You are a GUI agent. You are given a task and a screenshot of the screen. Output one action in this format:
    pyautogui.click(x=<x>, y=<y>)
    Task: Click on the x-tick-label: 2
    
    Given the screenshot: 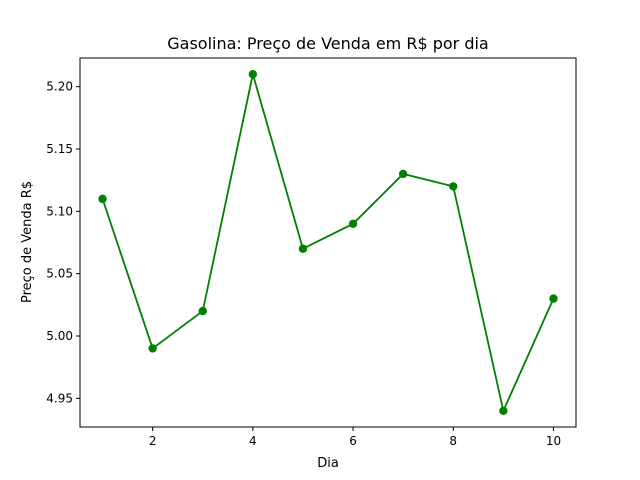 What is the action you would take?
    pyautogui.click(x=153, y=441)
    